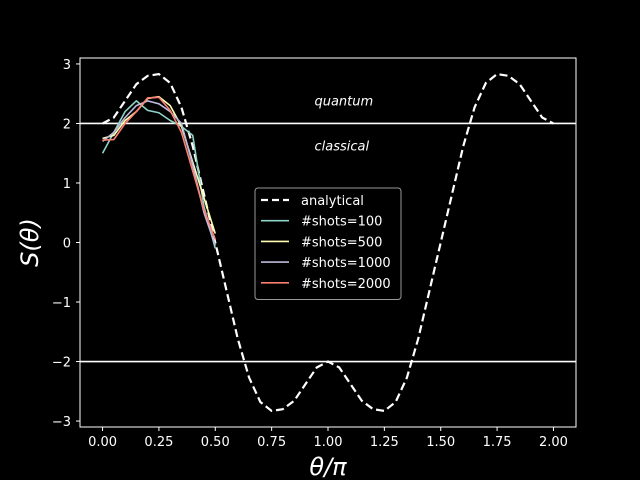 This screenshot has height=480, width=640. What do you see at coordinates (384, 442) in the screenshot?
I see `x-tick-label-5: 1.25` at bounding box center [384, 442].